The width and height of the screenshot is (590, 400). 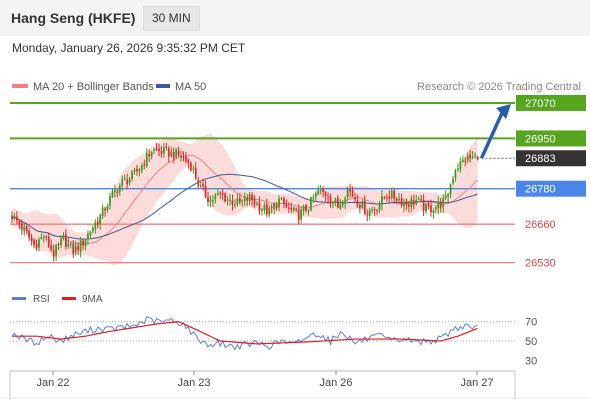 I want to click on rsi-tick-70: 70, so click(x=531, y=323).